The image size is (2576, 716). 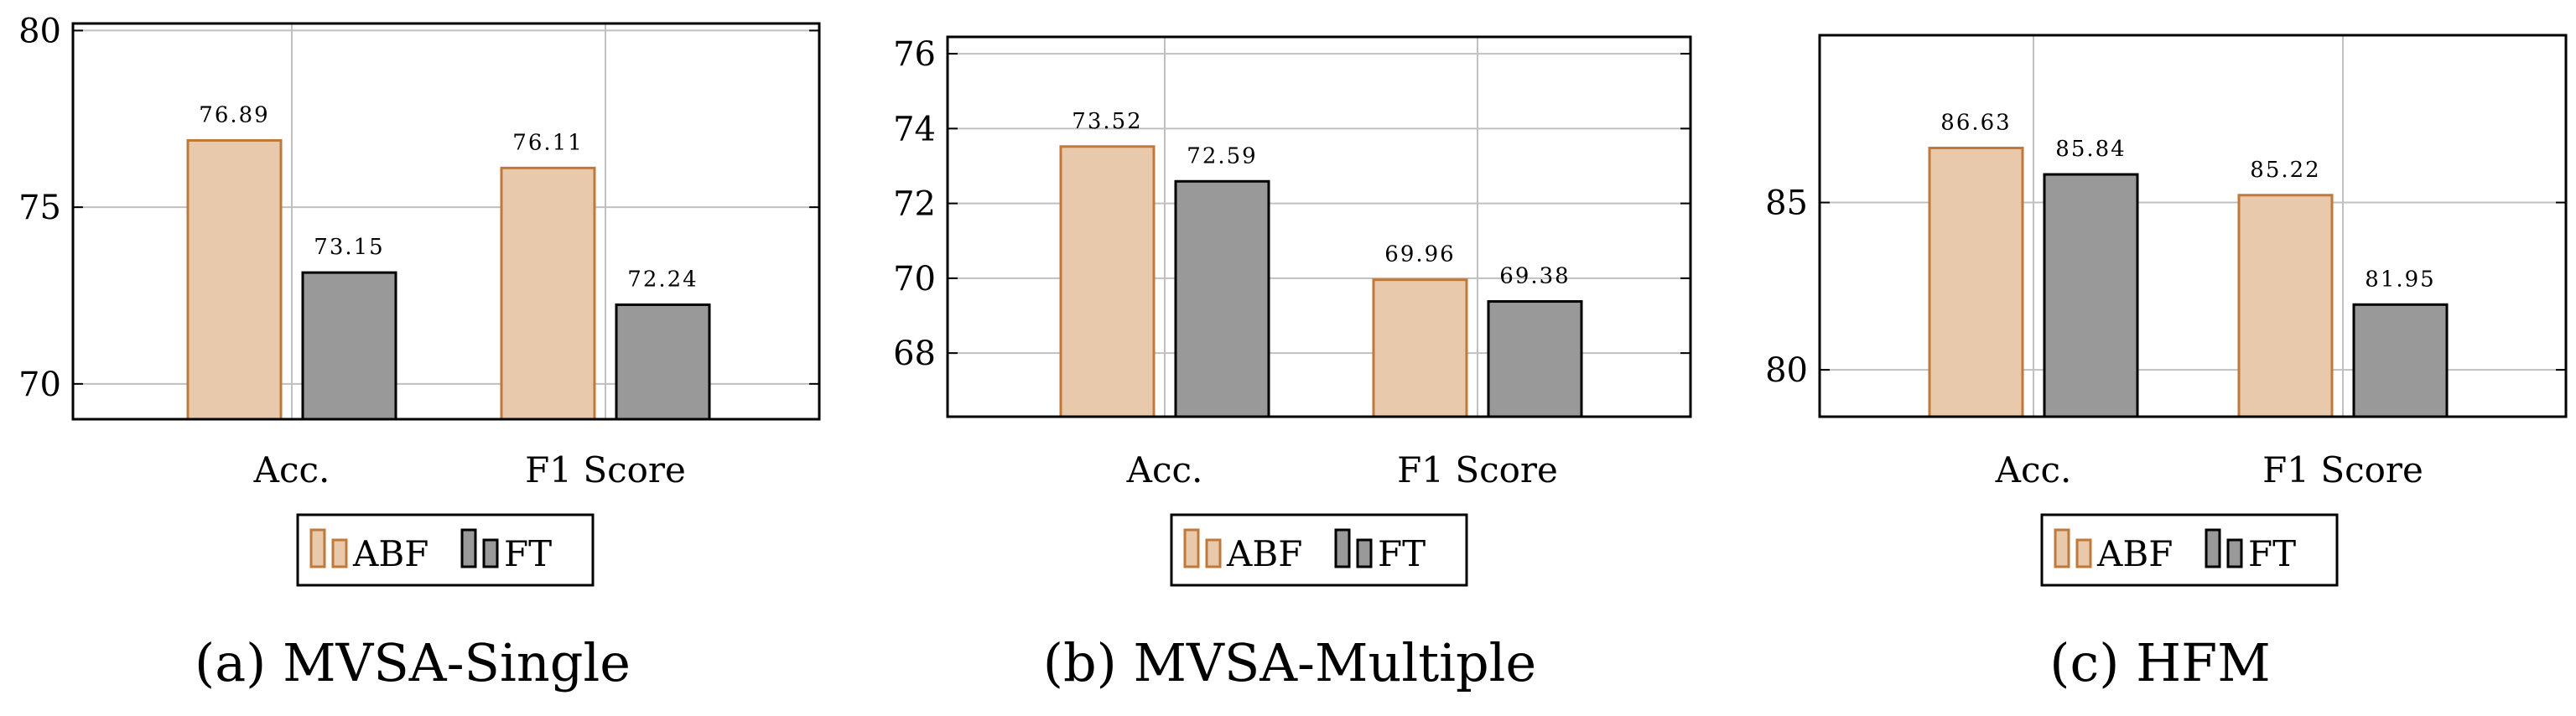 What do you see at coordinates (1289, 662) in the screenshot?
I see `subcaption: (b) MVSA-Multiple` at bounding box center [1289, 662].